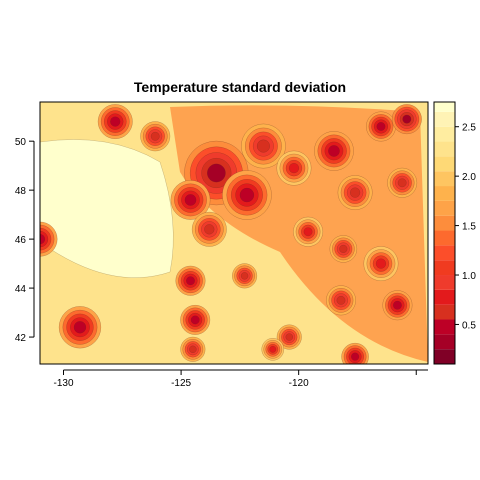 This screenshot has width=480, height=480. What do you see at coordinates (469, 276) in the screenshot?
I see `colorbar-tick-label: 1.0` at bounding box center [469, 276].